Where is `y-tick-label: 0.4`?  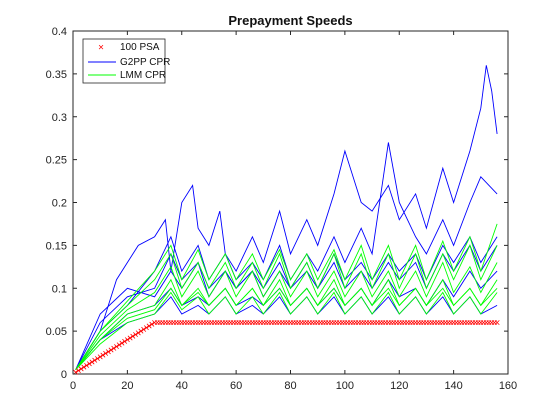 y-tick-label: 0.4 is located at coordinates (59, 32).